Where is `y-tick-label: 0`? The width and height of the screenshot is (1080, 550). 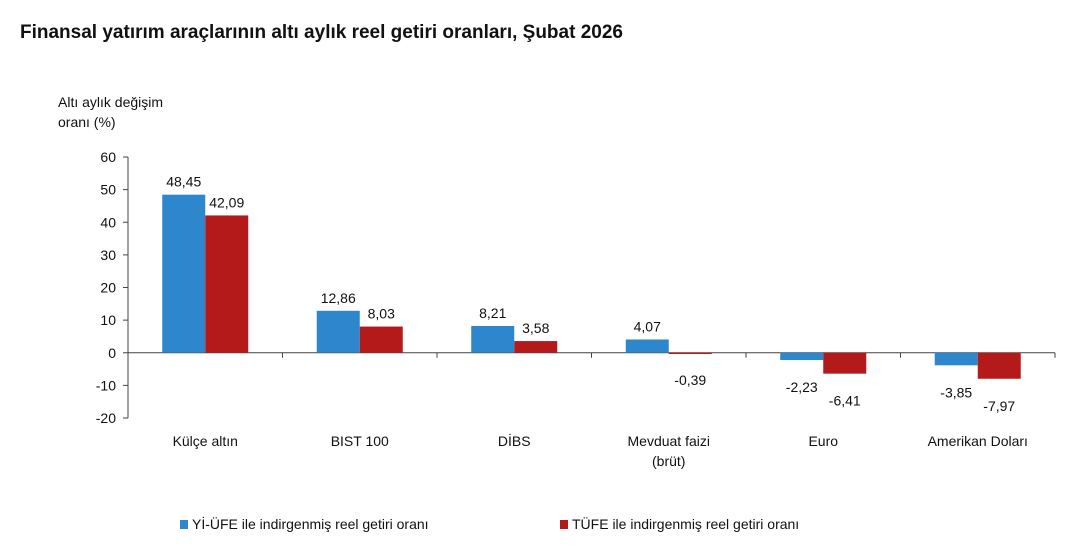
y-tick-label: 0 is located at coordinates (112, 353).